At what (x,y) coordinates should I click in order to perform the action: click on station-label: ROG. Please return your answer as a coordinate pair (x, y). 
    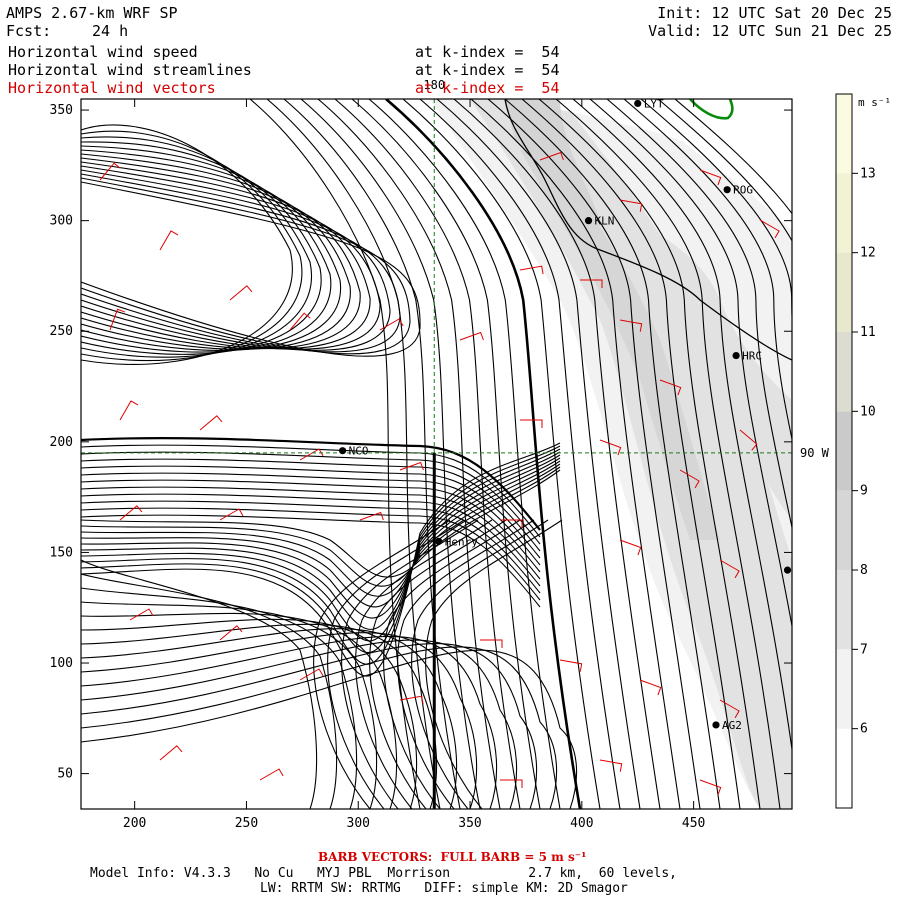
    Looking at the image, I should click on (743, 190).